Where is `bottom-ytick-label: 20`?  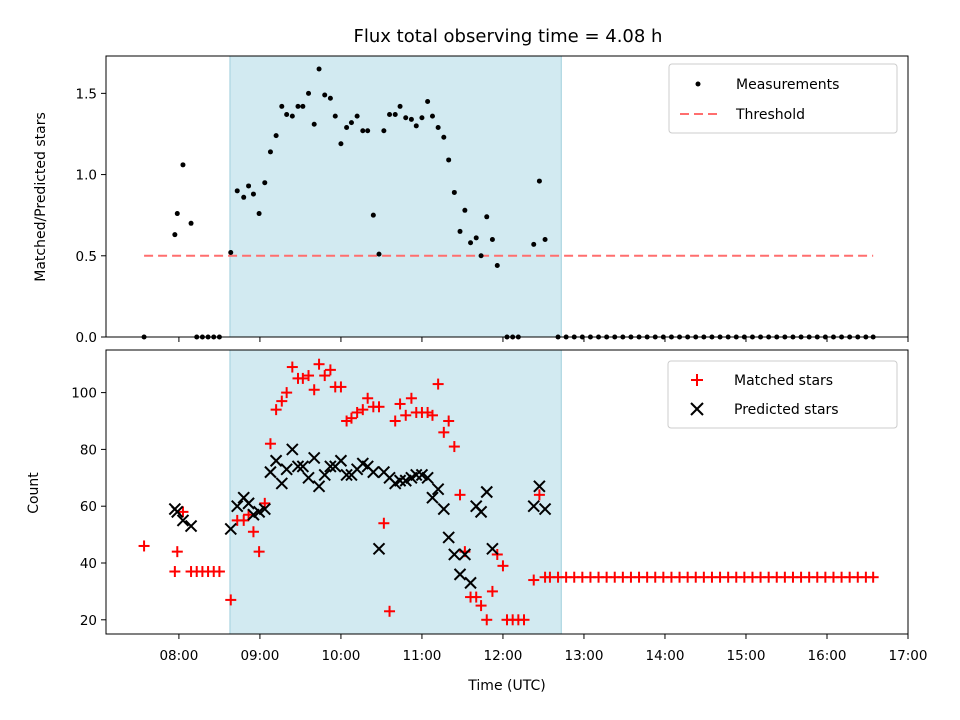
bottom-ytick-label: 20 is located at coordinates (88, 621).